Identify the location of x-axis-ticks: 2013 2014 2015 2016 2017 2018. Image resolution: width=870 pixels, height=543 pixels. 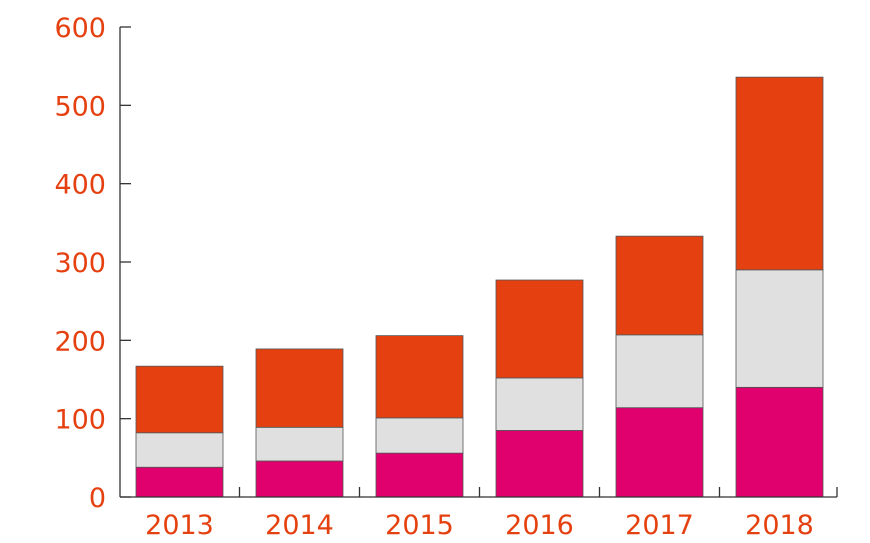
(491, 514).